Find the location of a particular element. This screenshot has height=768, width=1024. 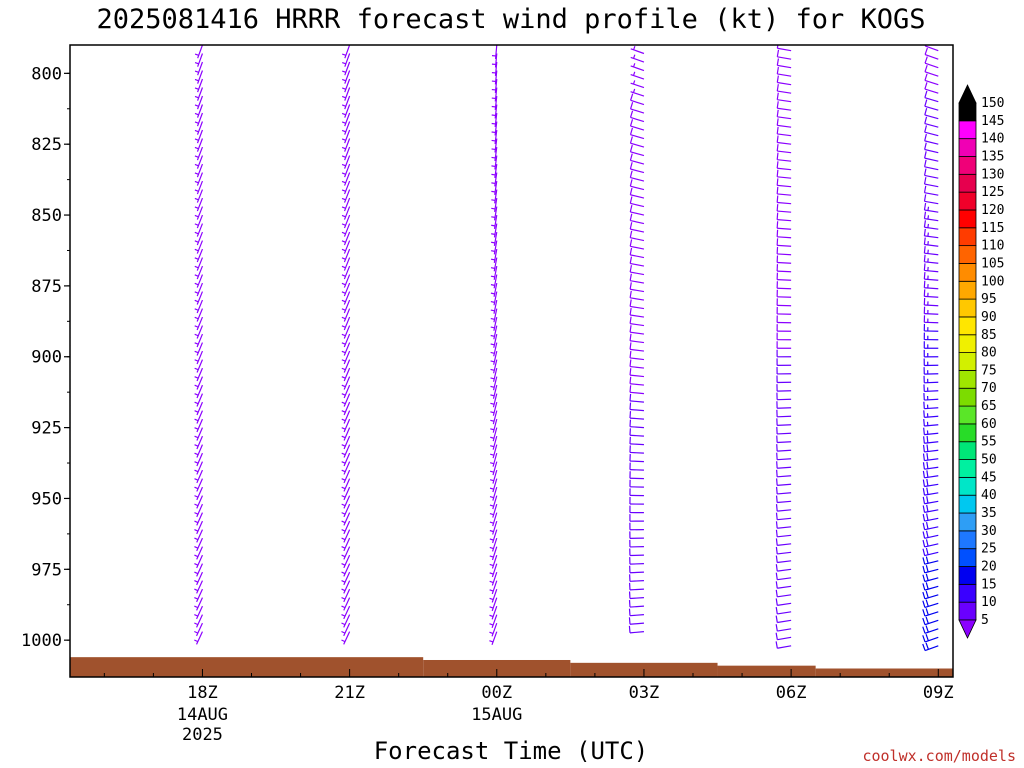

colorbar-label: 85 is located at coordinates (989, 335).